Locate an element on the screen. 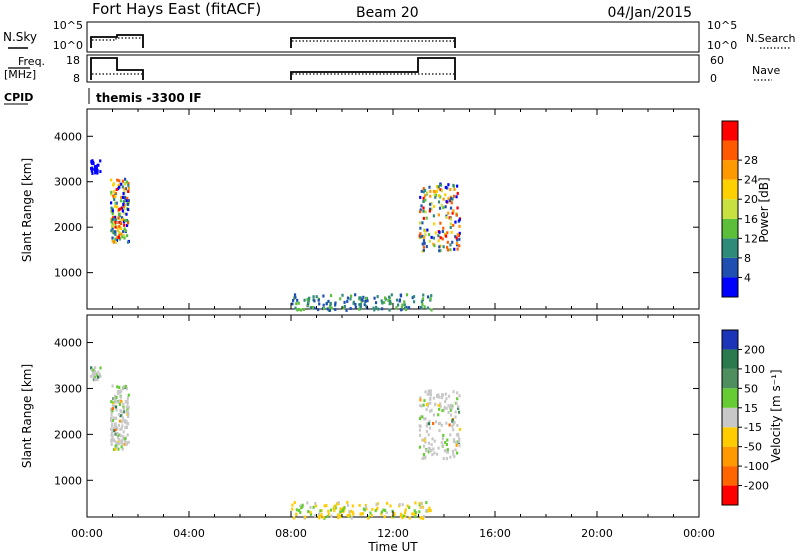  beam-label: Beam 20 is located at coordinates (387, 13).